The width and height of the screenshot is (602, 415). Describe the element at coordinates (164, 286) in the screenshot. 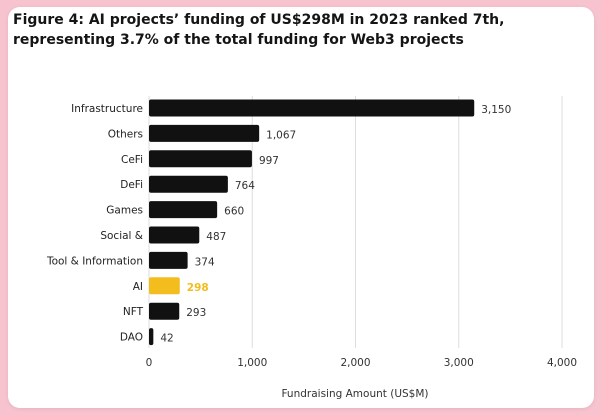

I see `bar-ai` at that location.